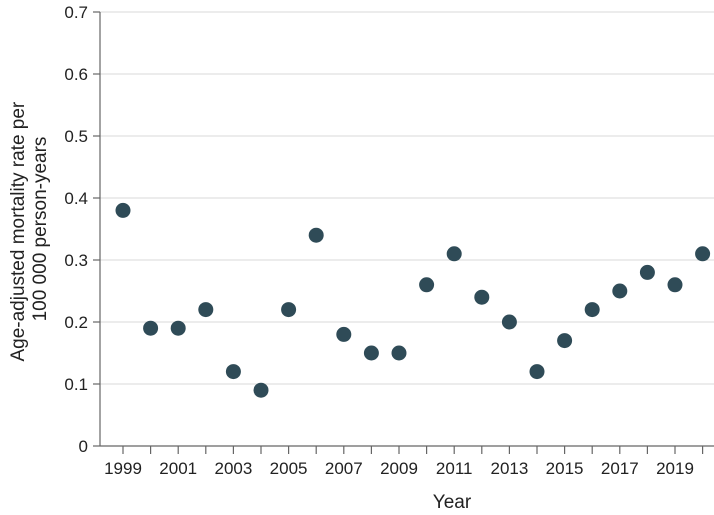 This screenshot has width=714, height=515. I want to click on x-tick-label: 2007, so click(344, 468).